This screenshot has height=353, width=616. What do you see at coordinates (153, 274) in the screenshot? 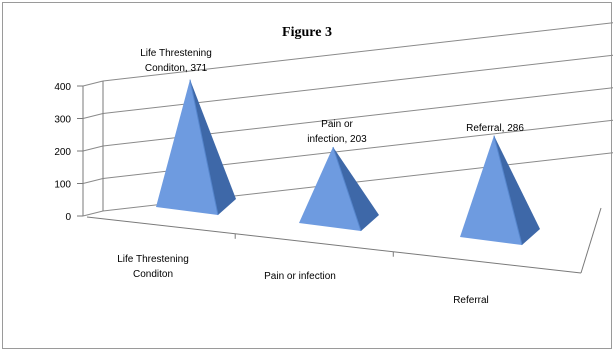
I see `category-label-line: Conditon` at bounding box center [153, 274].